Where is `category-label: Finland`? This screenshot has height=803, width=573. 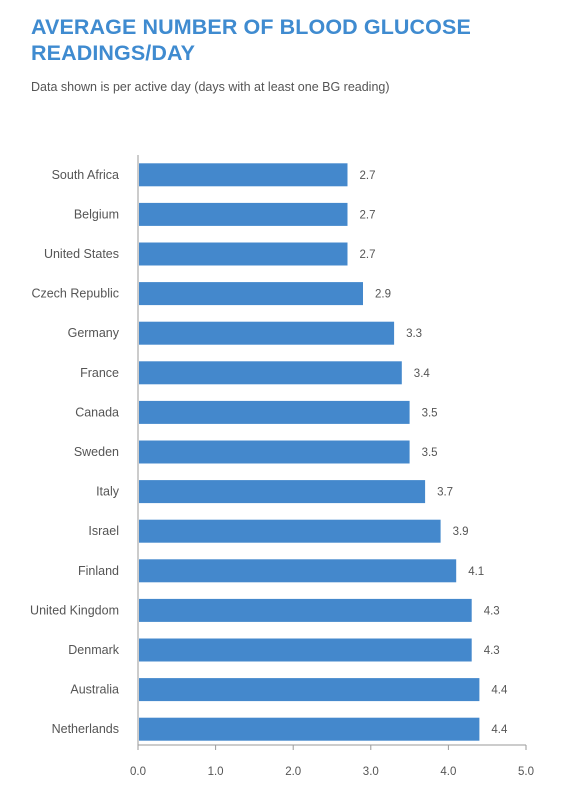
category-label: Finland is located at coordinates (98, 571).